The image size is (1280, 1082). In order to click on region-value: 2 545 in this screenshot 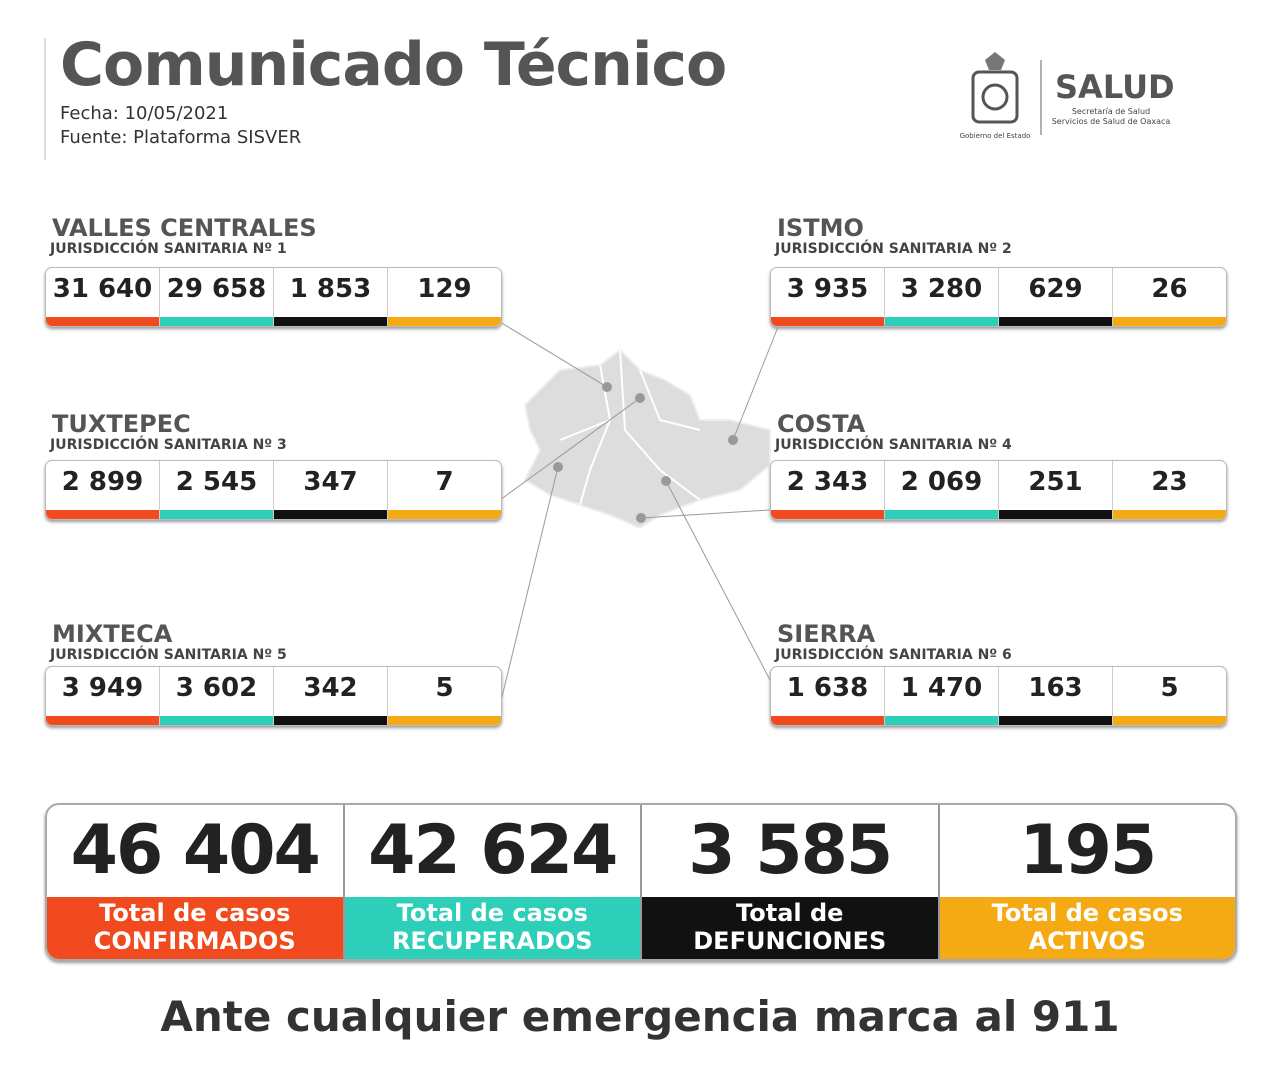, I will do `click(216, 482)`.